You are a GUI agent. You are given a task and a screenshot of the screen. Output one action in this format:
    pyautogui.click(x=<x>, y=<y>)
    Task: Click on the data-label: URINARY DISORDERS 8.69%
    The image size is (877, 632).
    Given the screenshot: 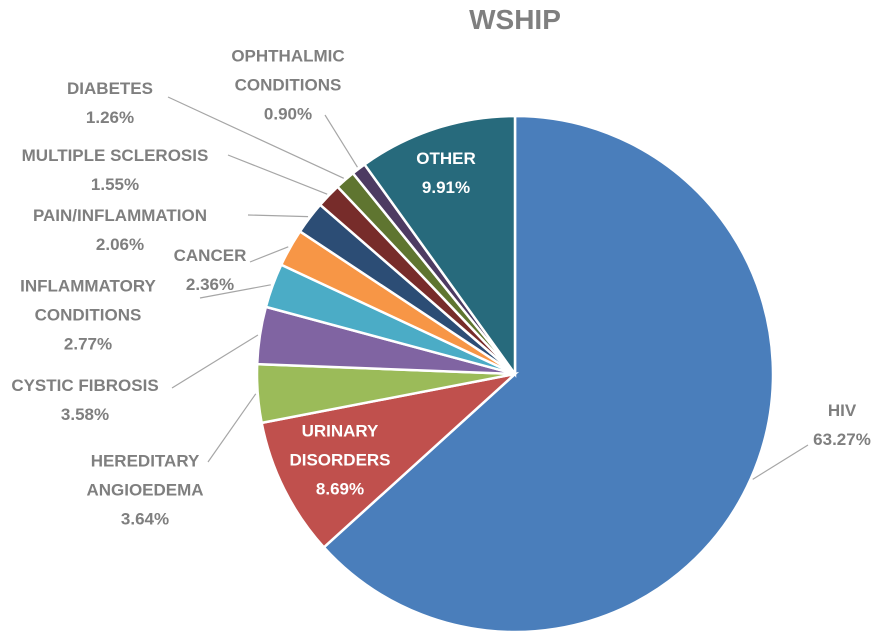 What is the action you would take?
    pyautogui.click(x=340, y=460)
    